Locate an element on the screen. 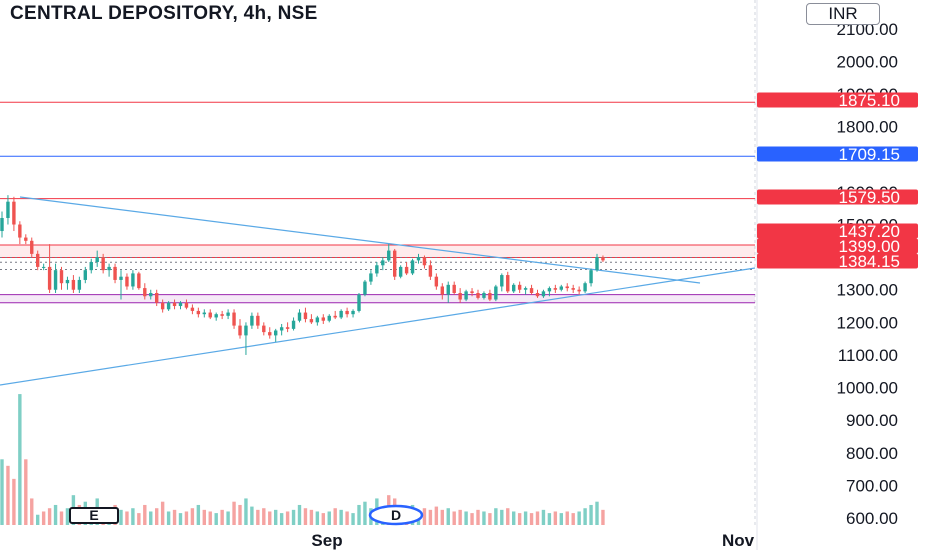 The width and height of the screenshot is (932, 550). price-zones is located at coordinates (377, 274).